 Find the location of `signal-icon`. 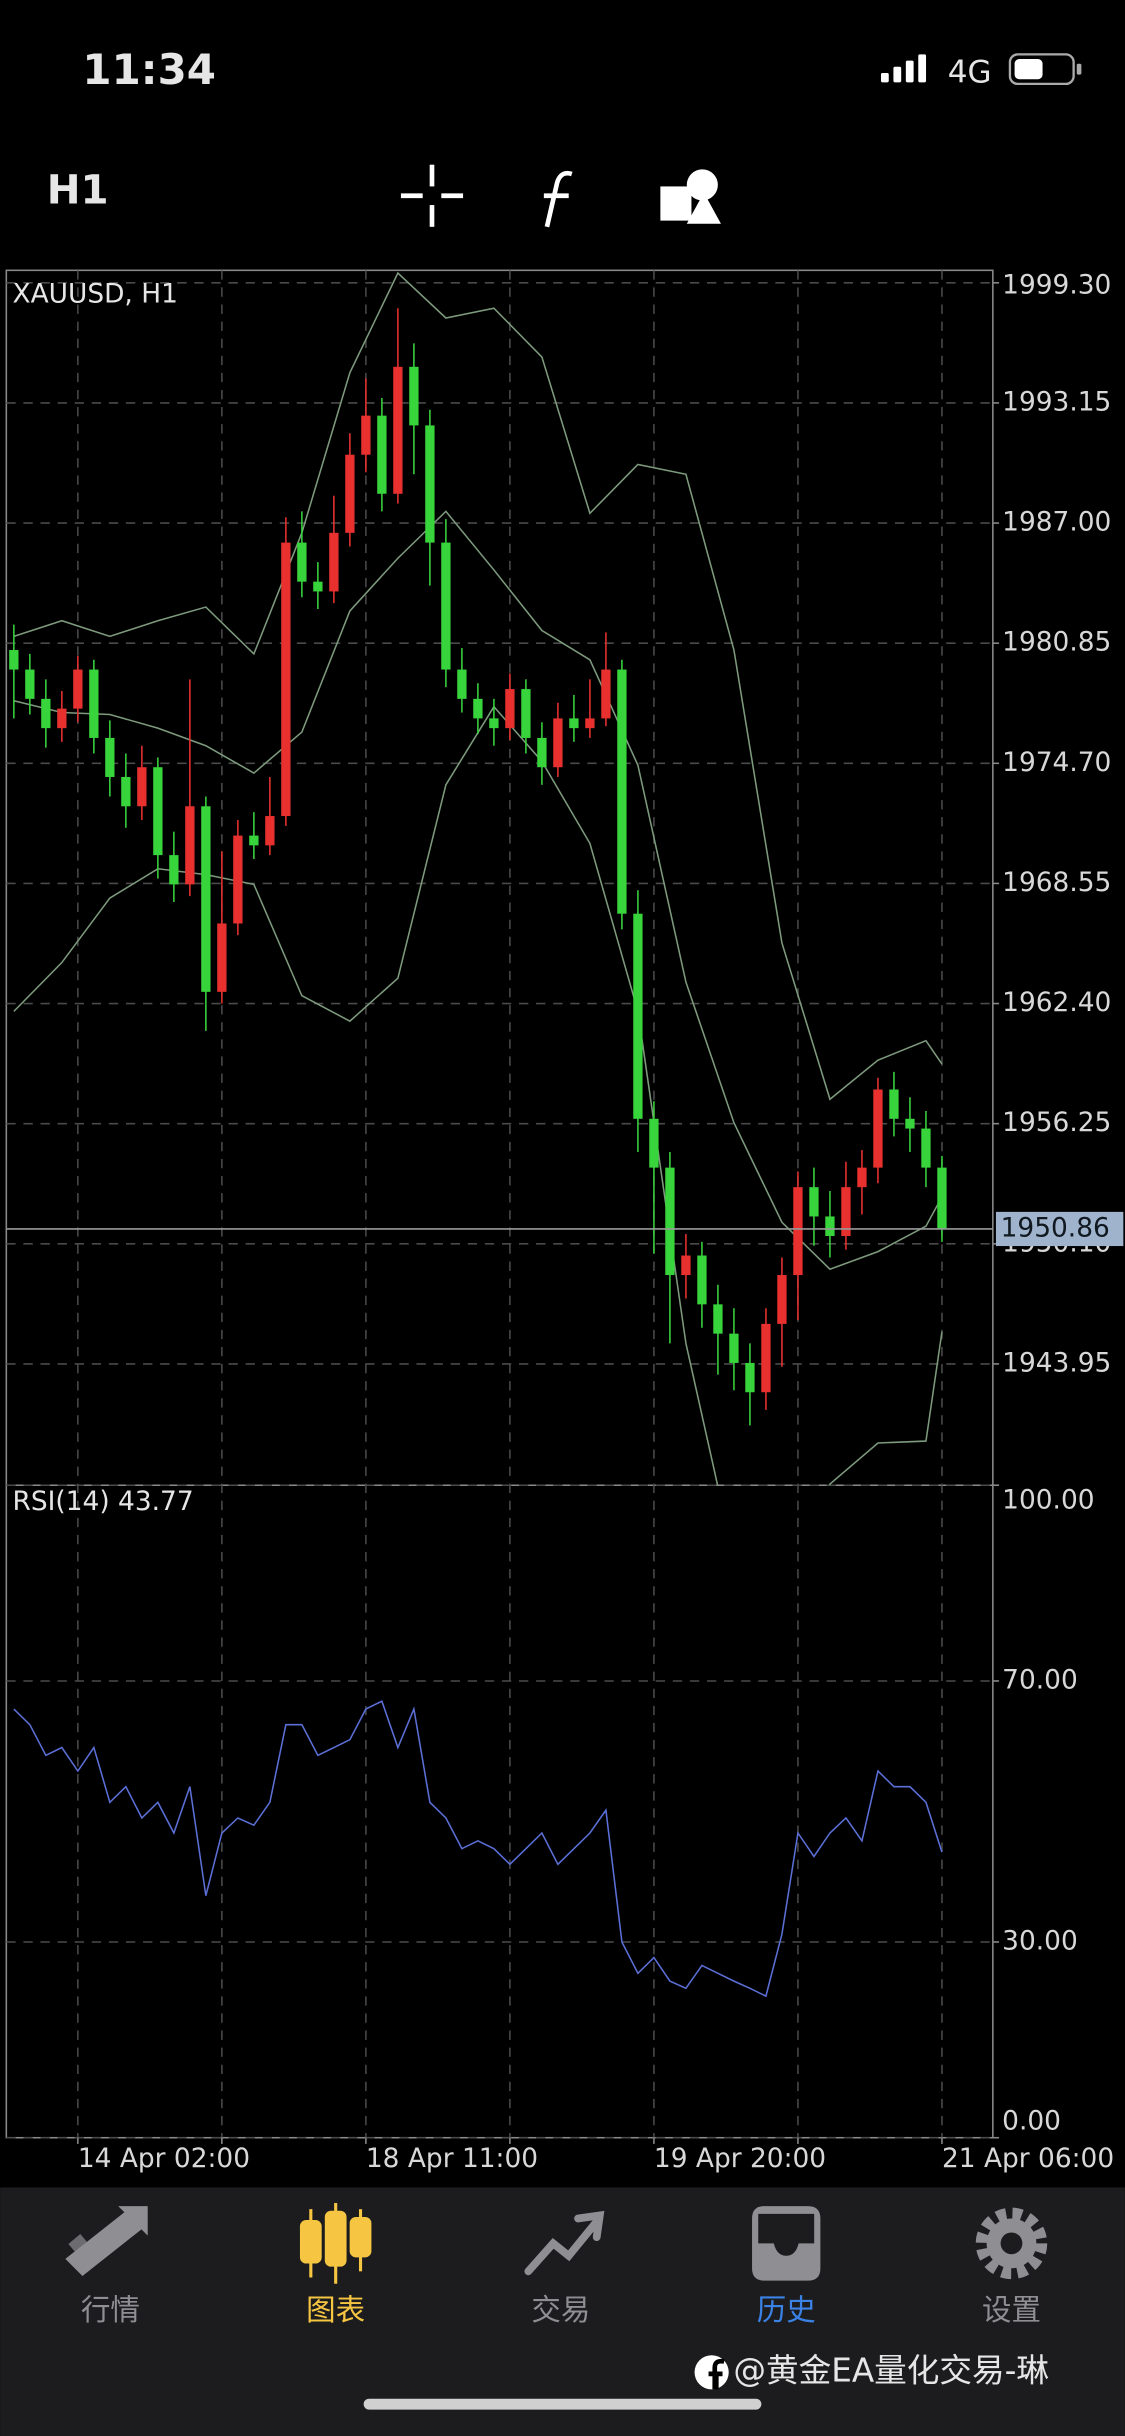

signal-icon is located at coordinates (903, 68).